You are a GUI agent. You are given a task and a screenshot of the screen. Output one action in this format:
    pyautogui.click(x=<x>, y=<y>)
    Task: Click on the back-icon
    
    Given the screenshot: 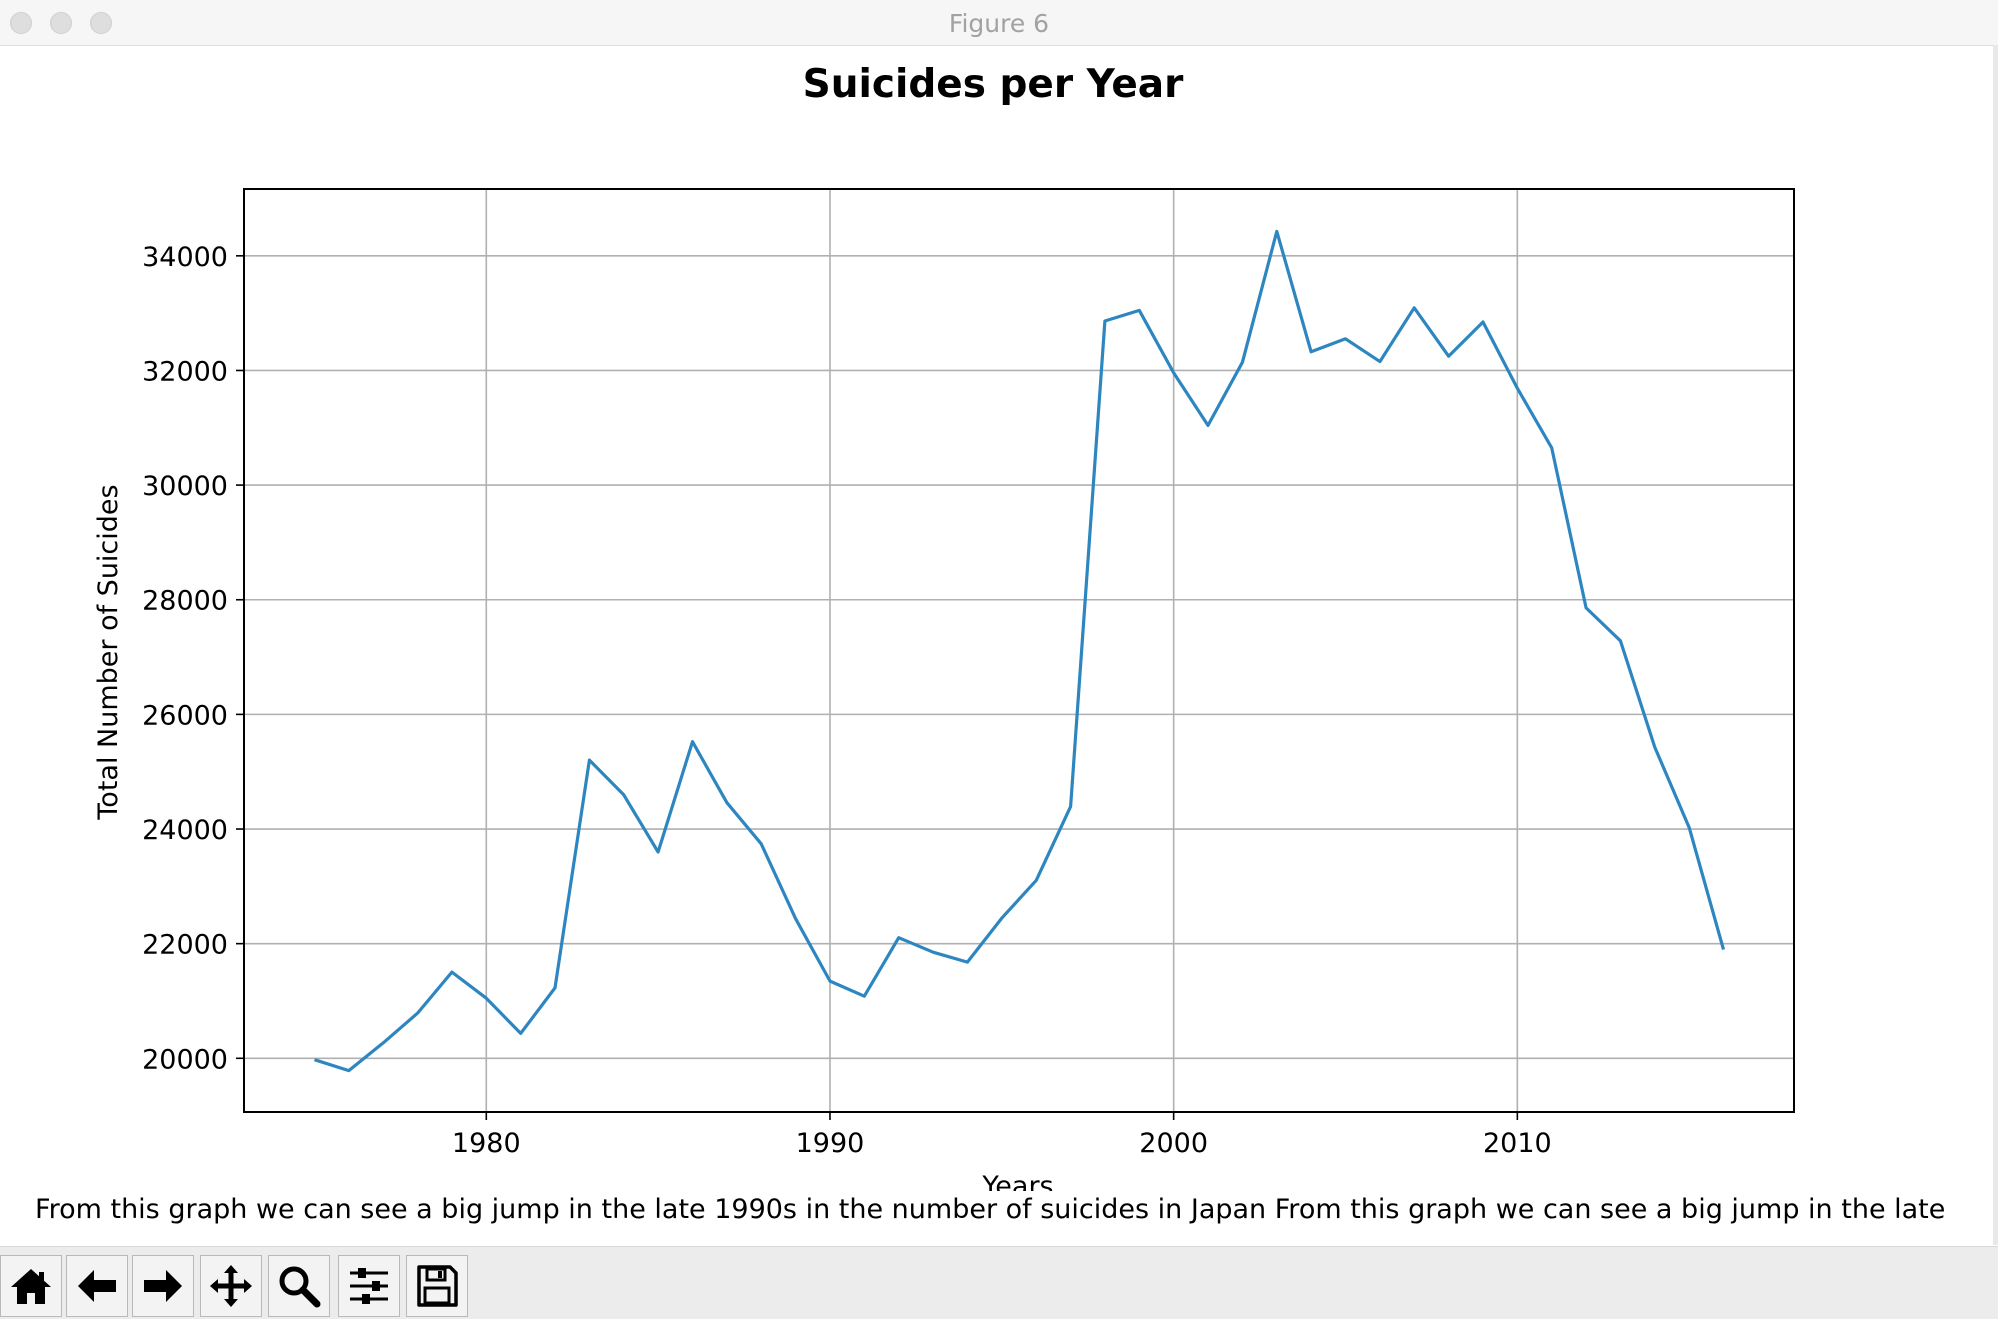 What is the action you would take?
    pyautogui.click(x=97, y=1286)
    